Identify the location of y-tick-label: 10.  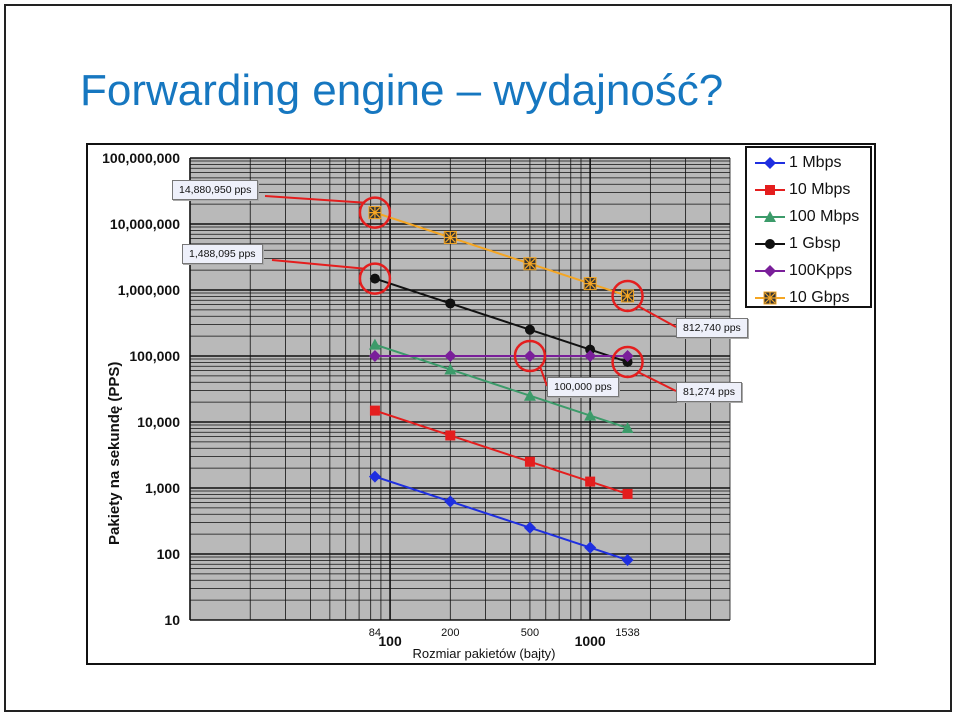
(172, 620).